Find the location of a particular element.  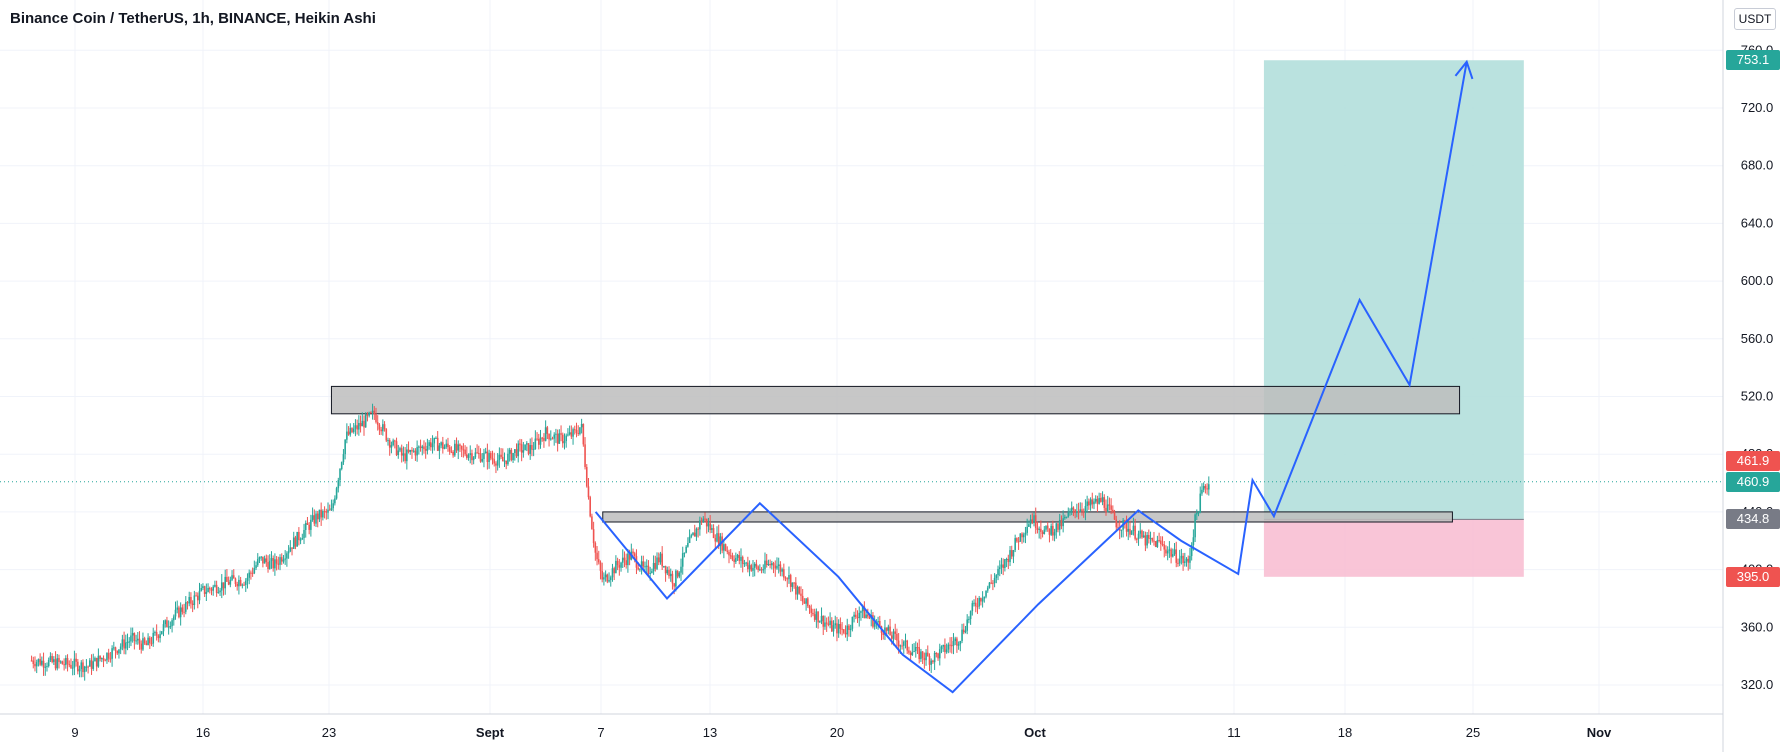

x-tick-label: 9 is located at coordinates (74, 732).